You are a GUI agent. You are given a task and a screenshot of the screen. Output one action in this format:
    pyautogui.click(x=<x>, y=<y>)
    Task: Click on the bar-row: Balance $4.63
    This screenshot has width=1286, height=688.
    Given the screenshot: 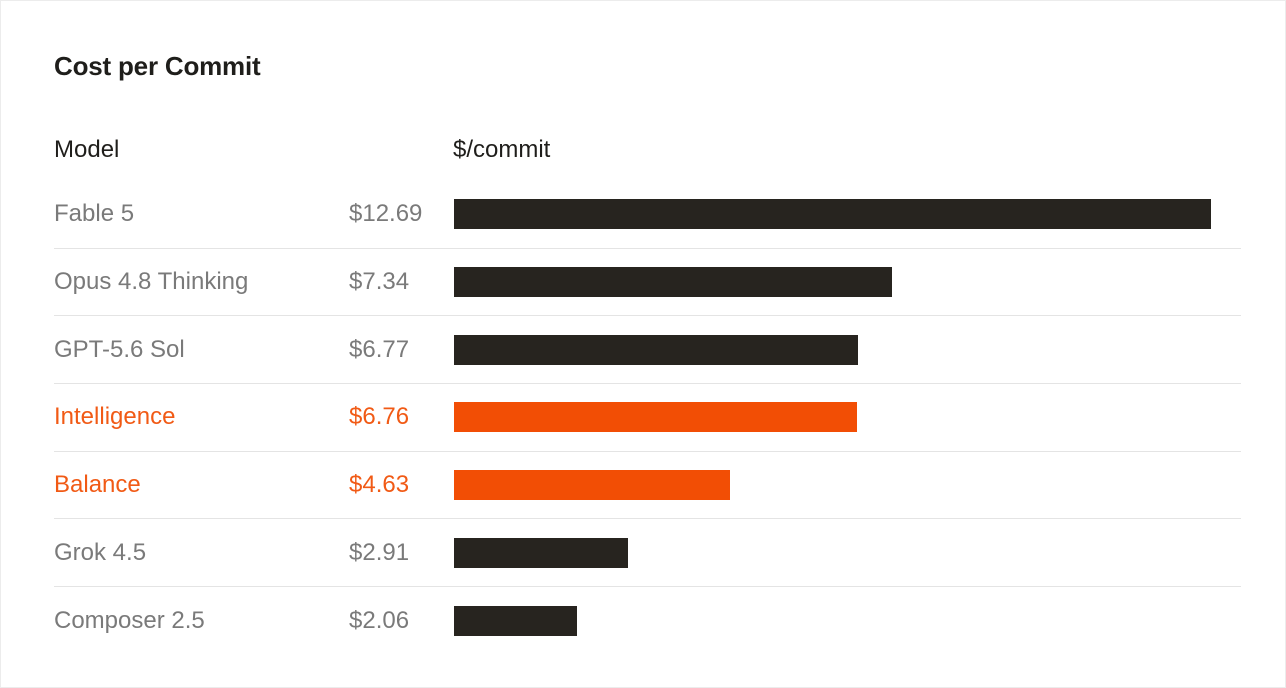 What is the action you would take?
    pyautogui.click(x=647, y=486)
    